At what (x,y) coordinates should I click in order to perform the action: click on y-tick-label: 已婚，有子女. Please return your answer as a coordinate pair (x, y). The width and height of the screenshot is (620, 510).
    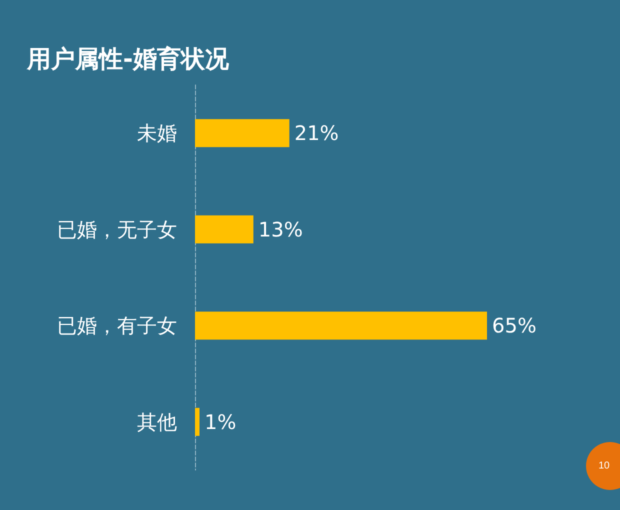
    Looking at the image, I should click on (117, 326).